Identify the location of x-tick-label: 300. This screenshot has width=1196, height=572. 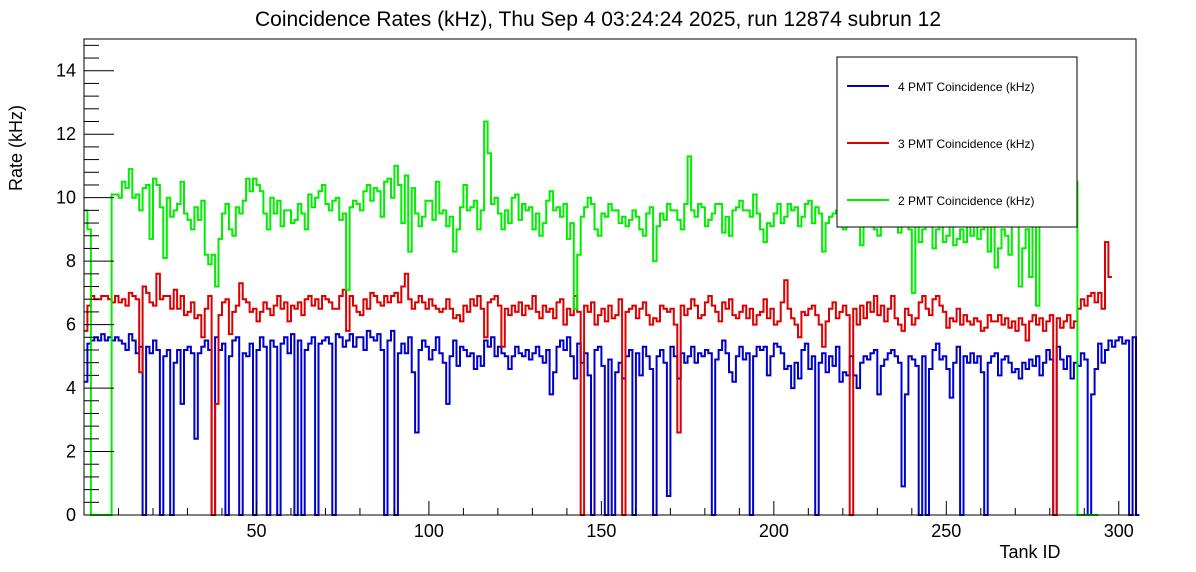
(1119, 531).